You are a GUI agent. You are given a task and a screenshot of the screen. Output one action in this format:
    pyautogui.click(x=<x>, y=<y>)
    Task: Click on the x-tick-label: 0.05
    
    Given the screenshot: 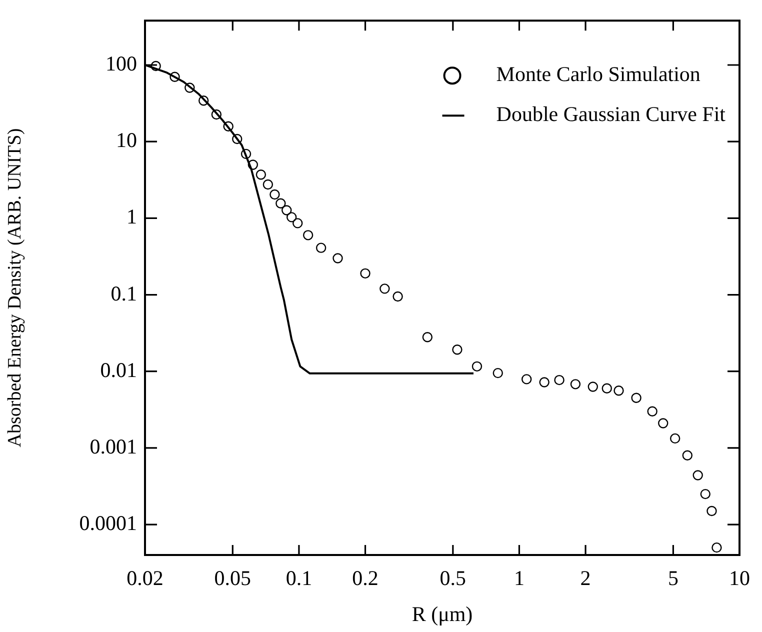 What is the action you would take?
    pyautogui.click(x=233, y=578)
    